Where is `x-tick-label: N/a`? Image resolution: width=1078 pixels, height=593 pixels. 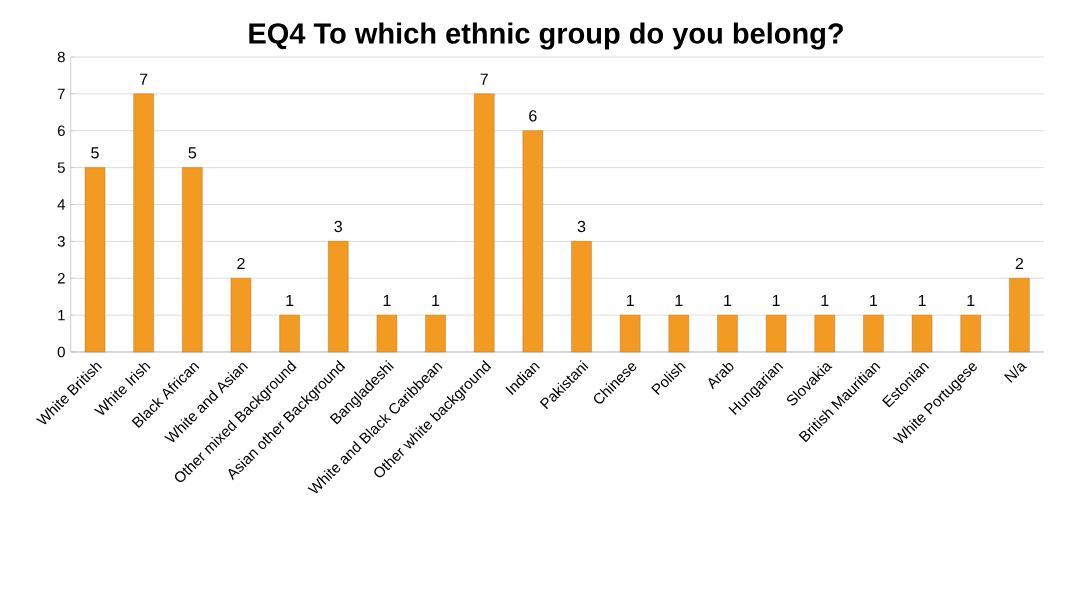
x-tick-label: N/a is located at coordinates (1016, 373).